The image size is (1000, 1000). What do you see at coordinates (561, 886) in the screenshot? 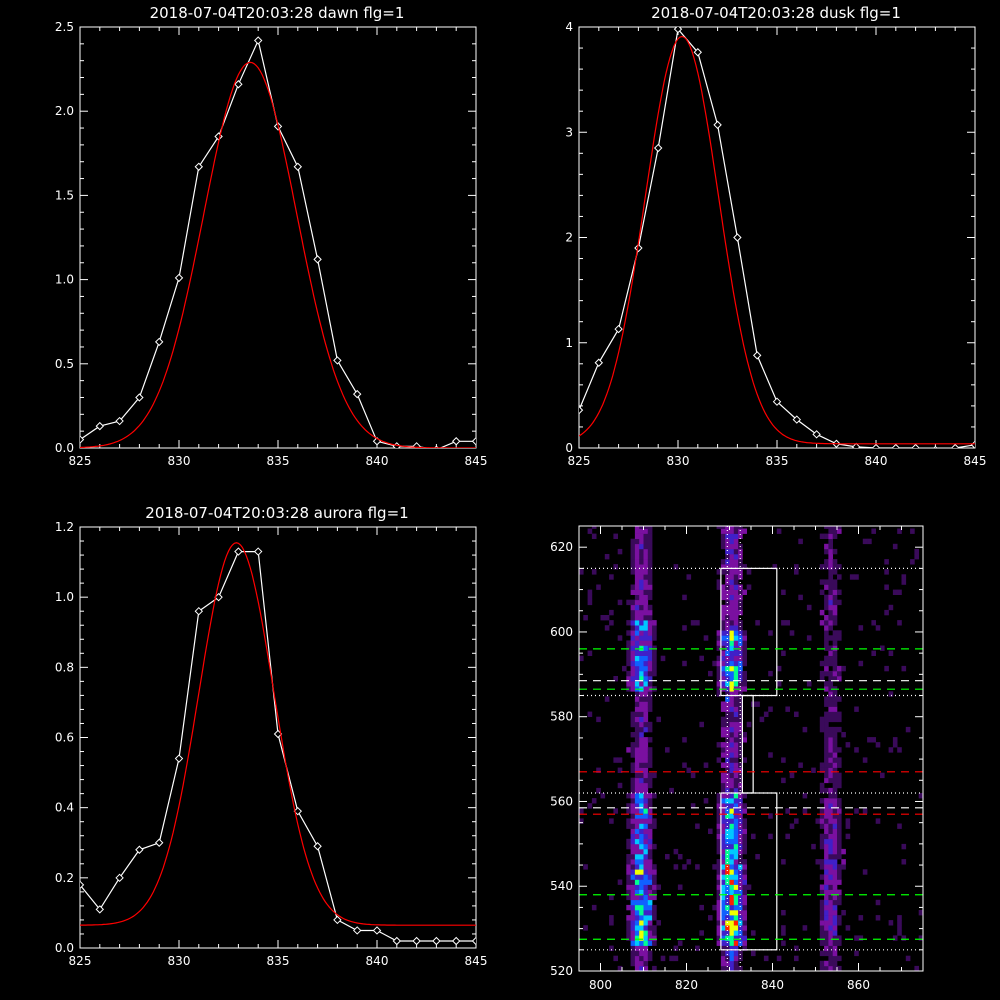
I see `y-tick-label: 540` at bounding box center [561, 886].